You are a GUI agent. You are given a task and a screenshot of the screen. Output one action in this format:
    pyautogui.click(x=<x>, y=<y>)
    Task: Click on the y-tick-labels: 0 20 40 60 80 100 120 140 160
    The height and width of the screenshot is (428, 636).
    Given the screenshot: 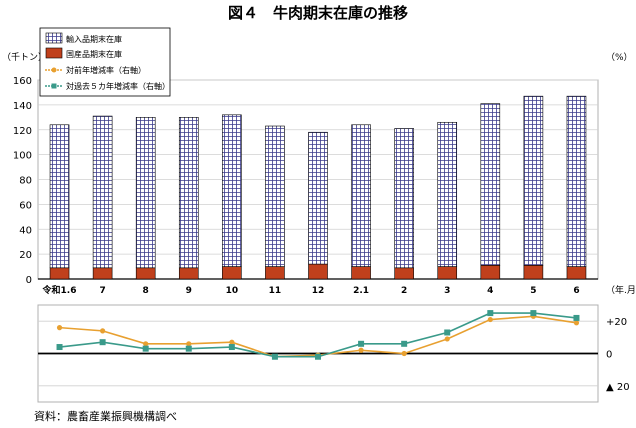 What is the action you would take?
    pyautogui.click(x=22, y=181)
    